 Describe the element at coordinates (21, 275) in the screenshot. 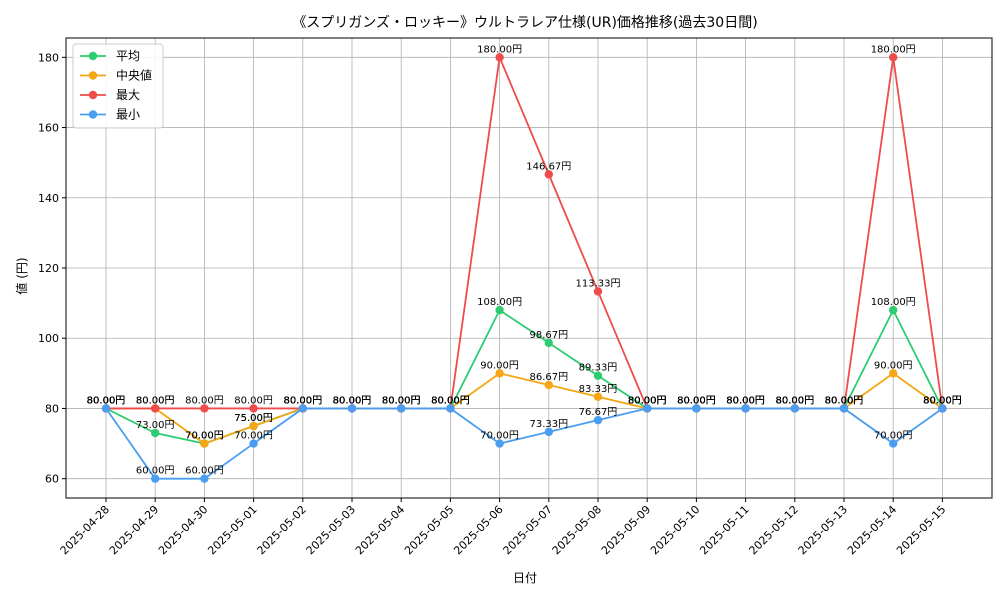

I see `y-axis-label: 値 (円)` at that location.